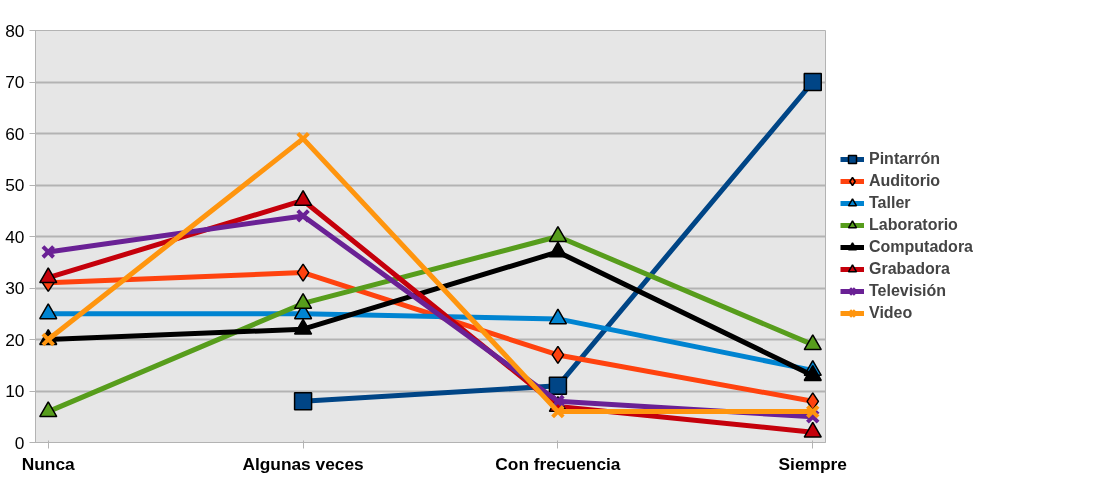 This screenshot has width=1119, height=486. What do you see at coordinates (905, 181) in the screenshot?
I see `legend-label: Auditorio` at bounding box center [905, 181].